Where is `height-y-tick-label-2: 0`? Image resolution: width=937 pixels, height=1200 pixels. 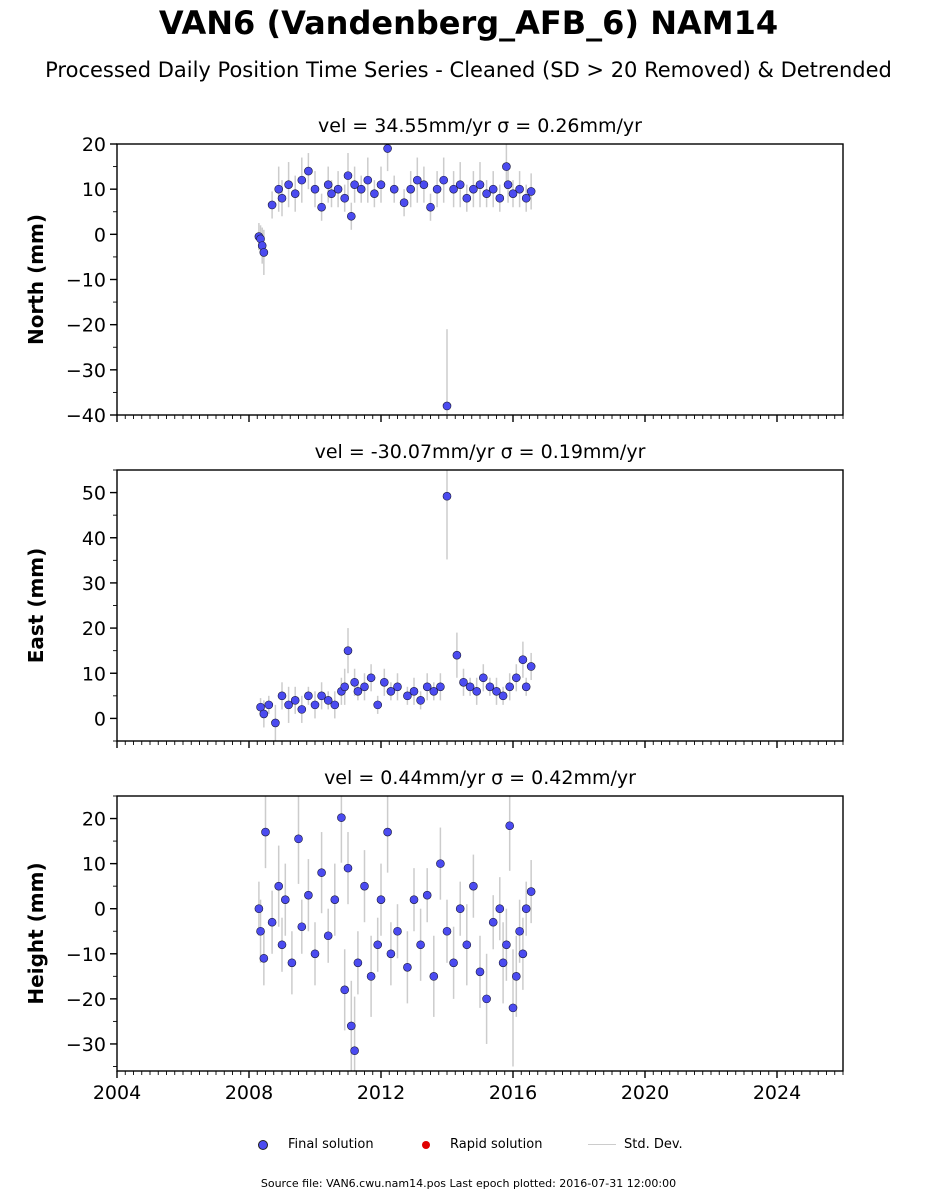 height-y-tick-label-2: 0 is located at coordinates (100, 910).